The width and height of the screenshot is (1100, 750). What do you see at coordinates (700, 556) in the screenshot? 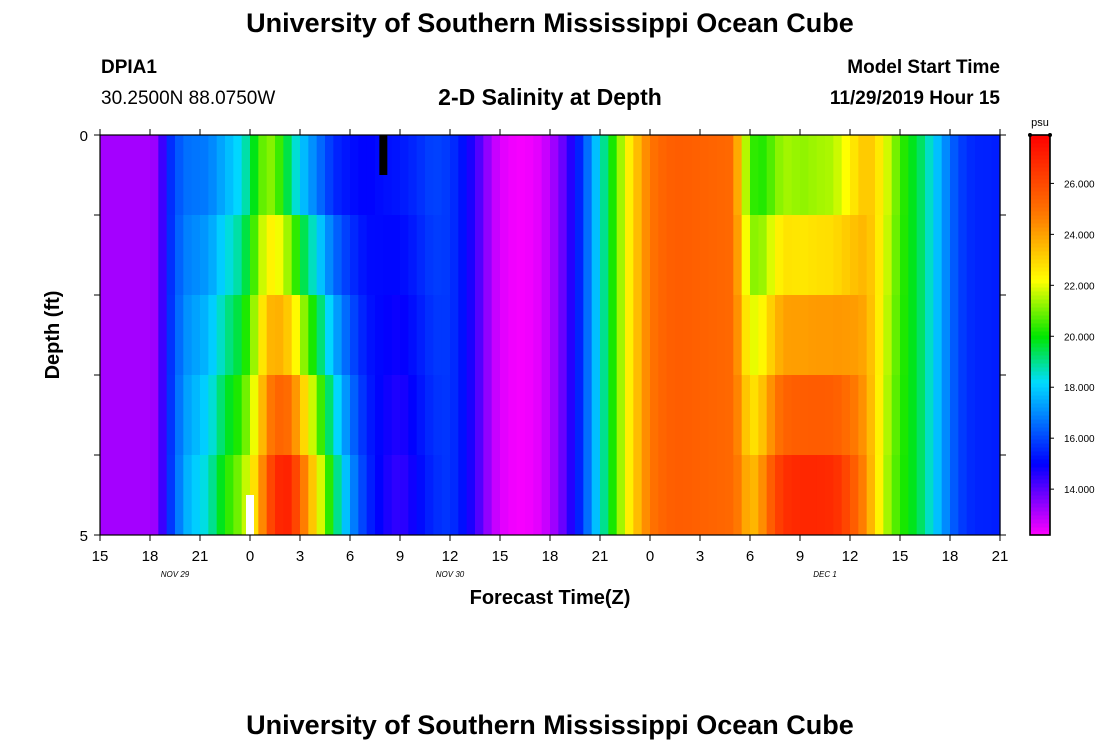
I see `x-tick-label: 3` at bounding box center [700, 556].